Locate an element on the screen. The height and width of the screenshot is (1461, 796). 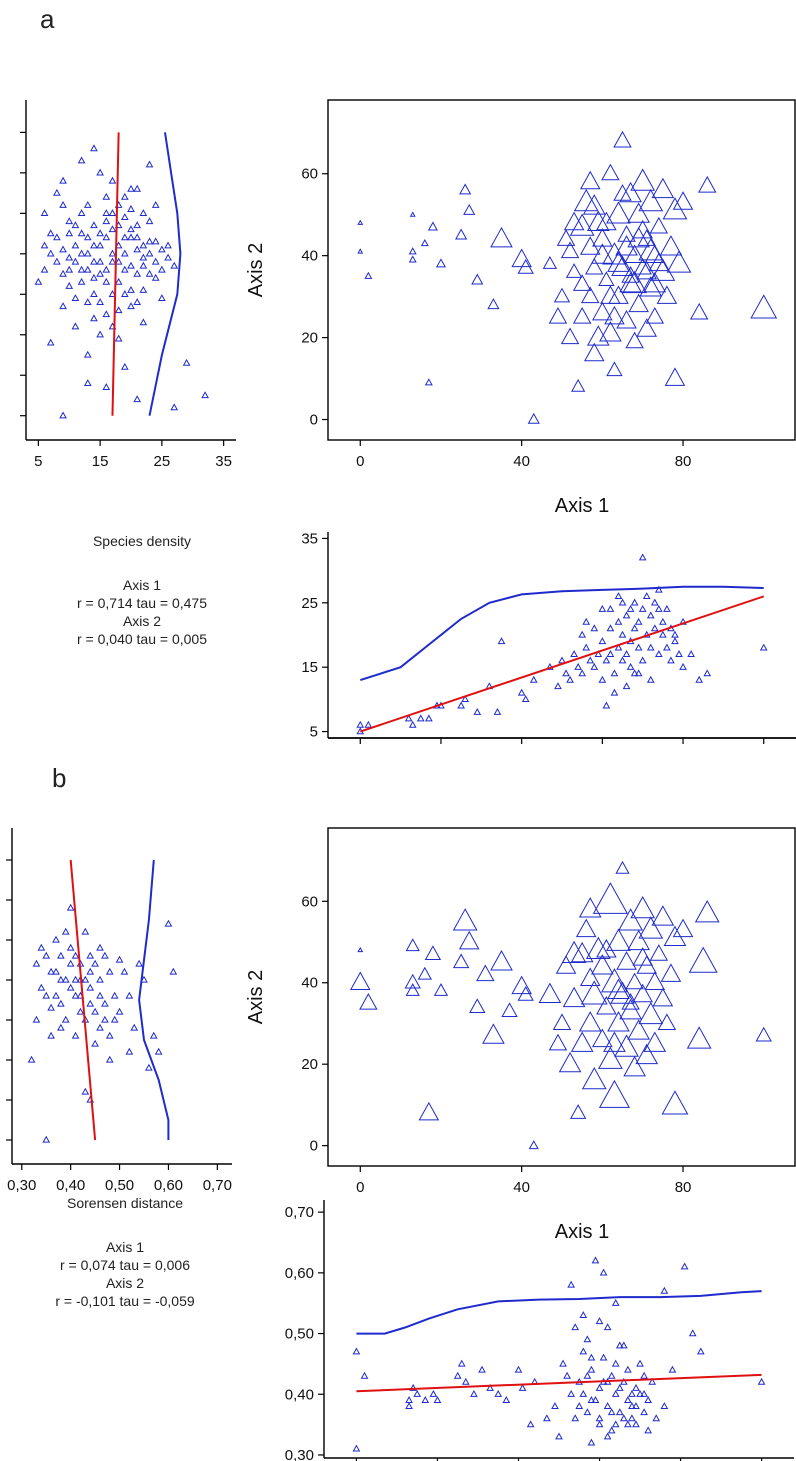
a-main-y-tick-label: 20 is located at coordinates (309, 338).